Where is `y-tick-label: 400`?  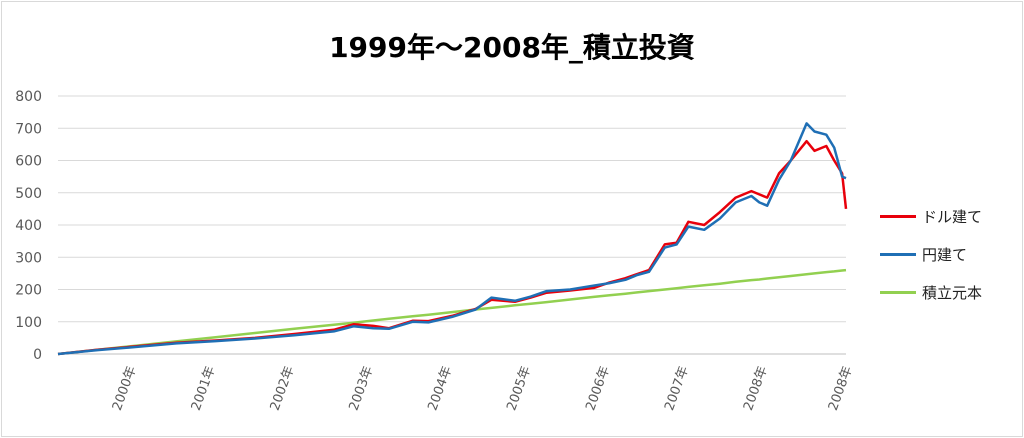
y-tick-label: 400 is located at coordinates (28, 226).